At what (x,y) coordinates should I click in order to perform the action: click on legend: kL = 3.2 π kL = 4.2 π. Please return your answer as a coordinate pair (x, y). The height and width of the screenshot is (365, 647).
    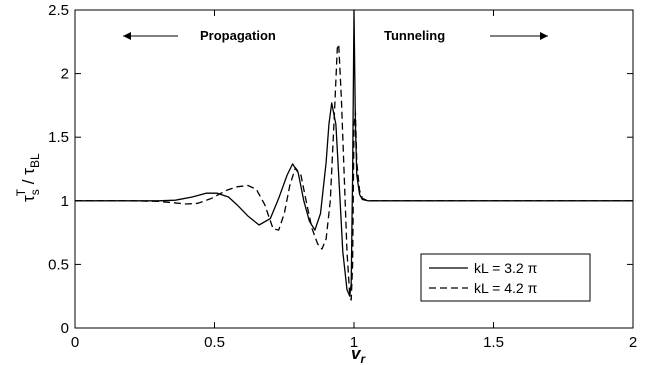
    Looking at the image, I should click on (505, 277).